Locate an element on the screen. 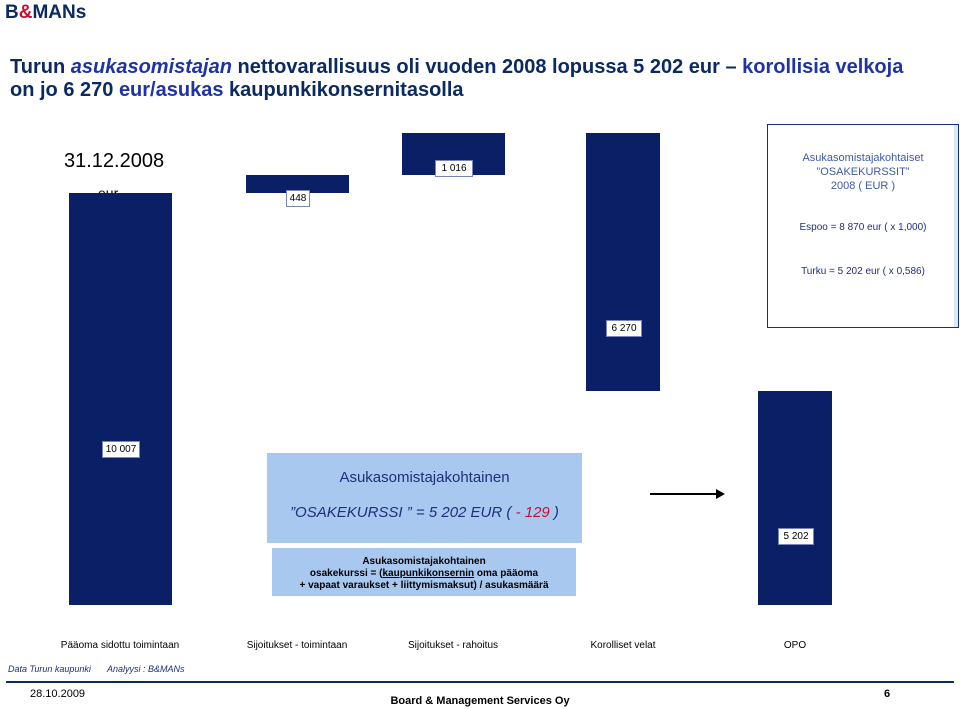 The width and height of the screenshot is (960, 709). footer-source: Data Turun kaupunki is located at coordinates (49, 669).